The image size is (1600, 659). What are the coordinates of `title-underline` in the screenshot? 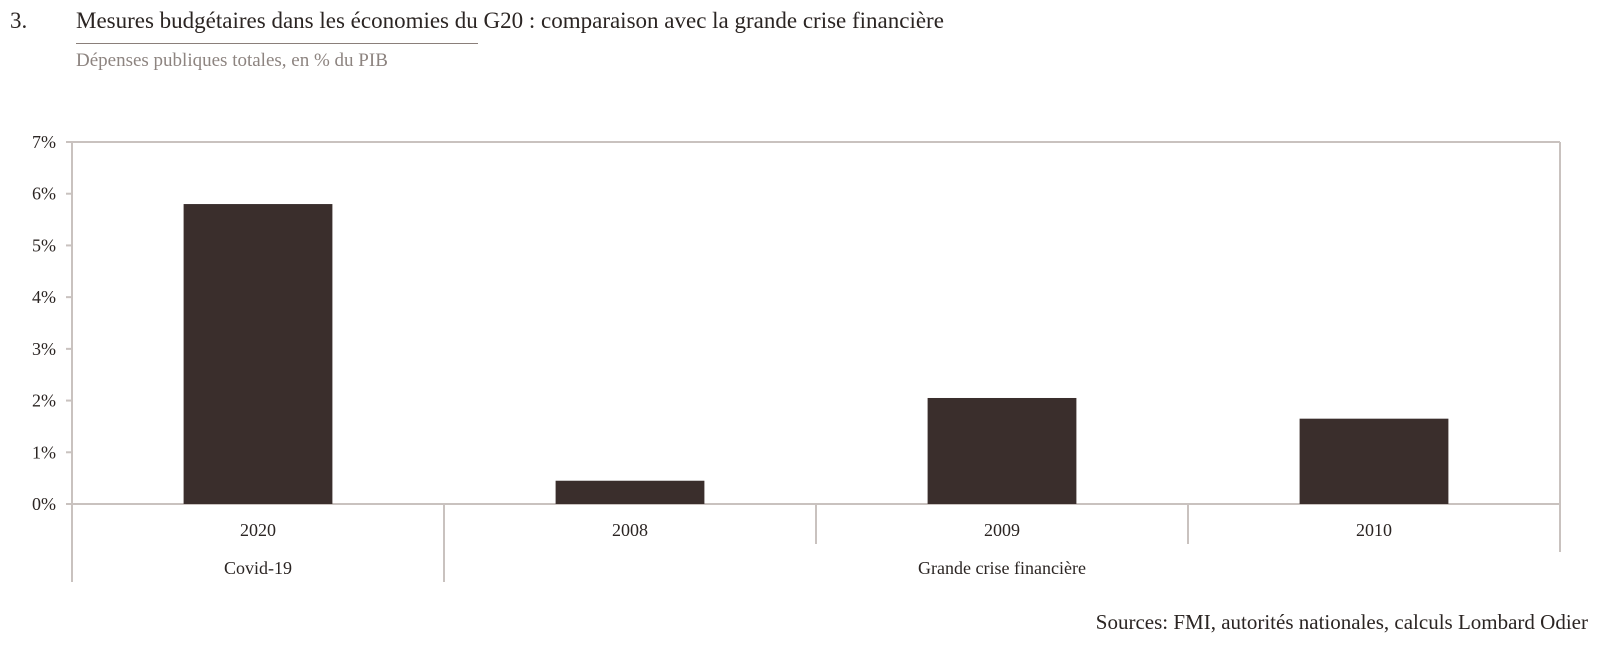 It's located at (277, 43).